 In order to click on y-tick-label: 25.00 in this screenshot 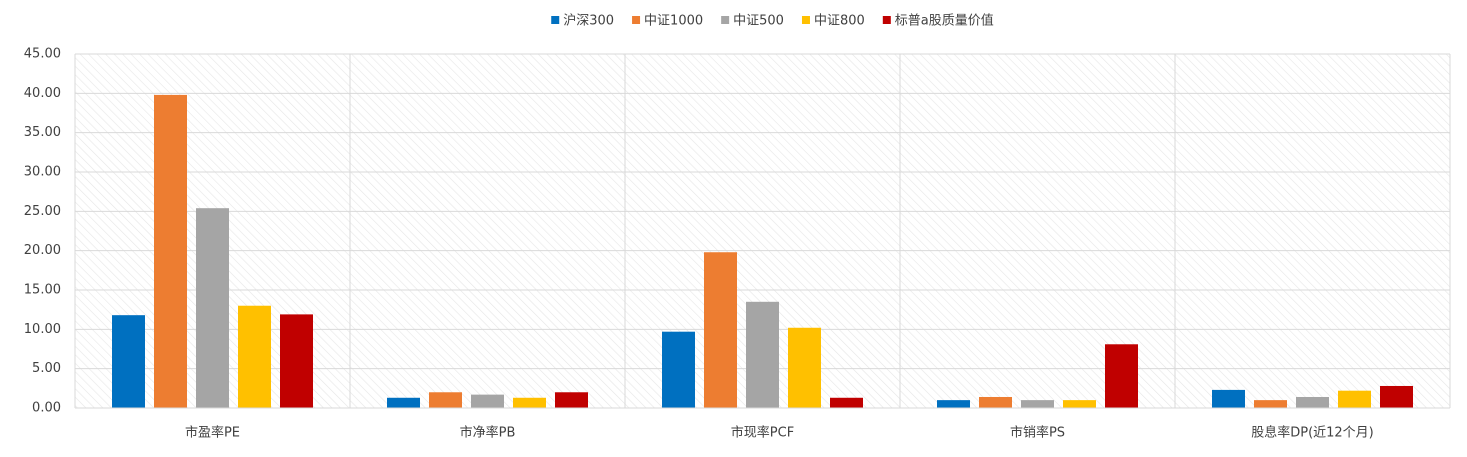, I will do `click(42, 211)`.